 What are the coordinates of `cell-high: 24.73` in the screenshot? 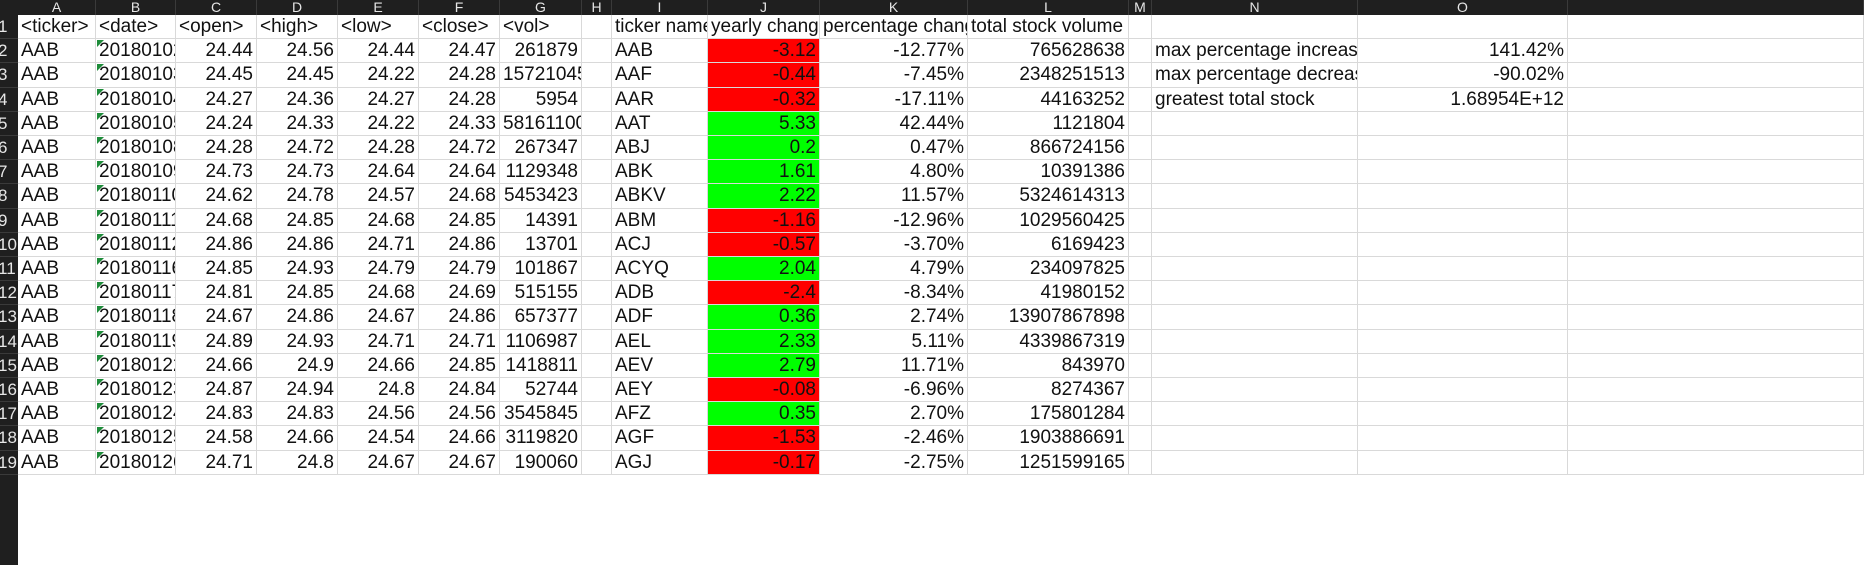 It's located at (297, 172).